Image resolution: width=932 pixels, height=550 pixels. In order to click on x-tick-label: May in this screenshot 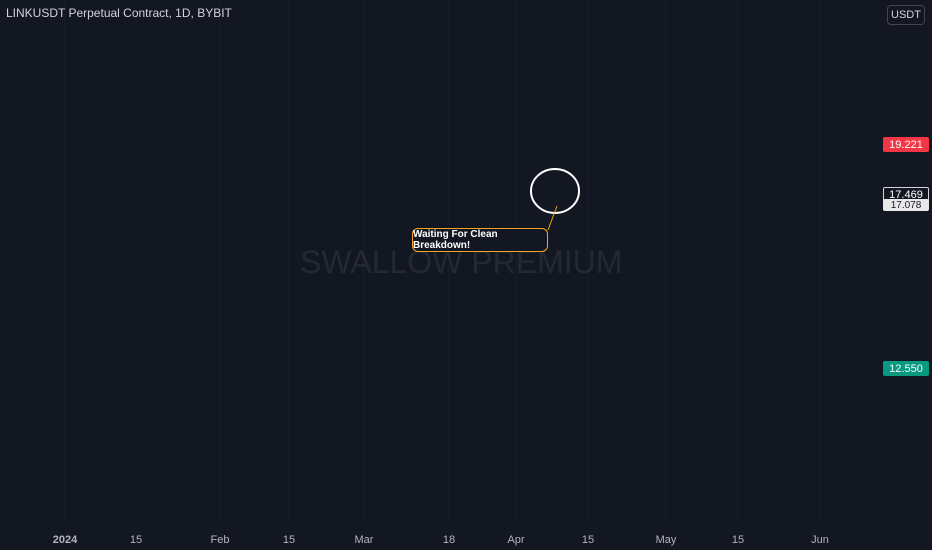, I will do `click(666, 540)`.